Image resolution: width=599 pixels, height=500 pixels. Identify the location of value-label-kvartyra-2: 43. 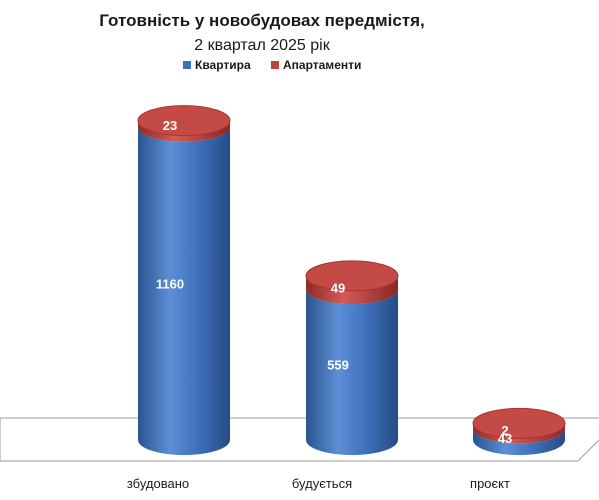
(505, 438).